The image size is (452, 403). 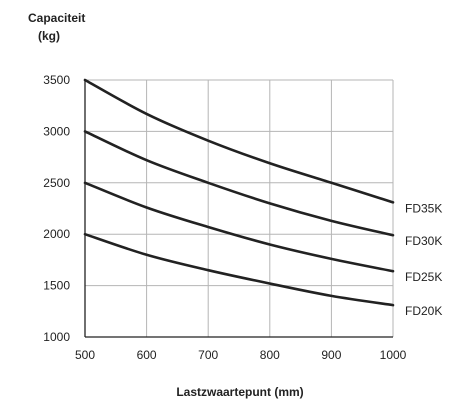 What do you see at coordinates (56, 337) in the screenshot?
I see `y-tick-label: 1000` at bounding box center [56, 337].